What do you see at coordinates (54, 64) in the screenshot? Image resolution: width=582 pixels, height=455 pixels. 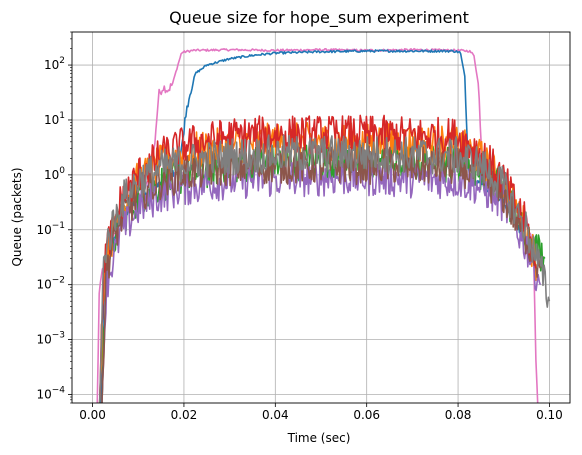 I see `y-tick-label: 10²` at bounding box center [54, 64].